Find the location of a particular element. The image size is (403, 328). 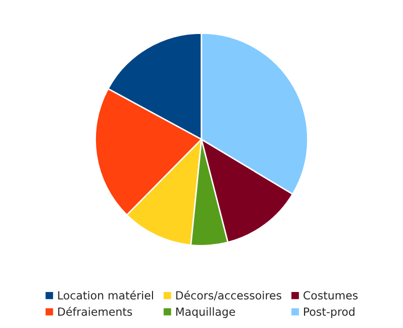

legend-label: Maquillage is located at coordinates (206, 312).